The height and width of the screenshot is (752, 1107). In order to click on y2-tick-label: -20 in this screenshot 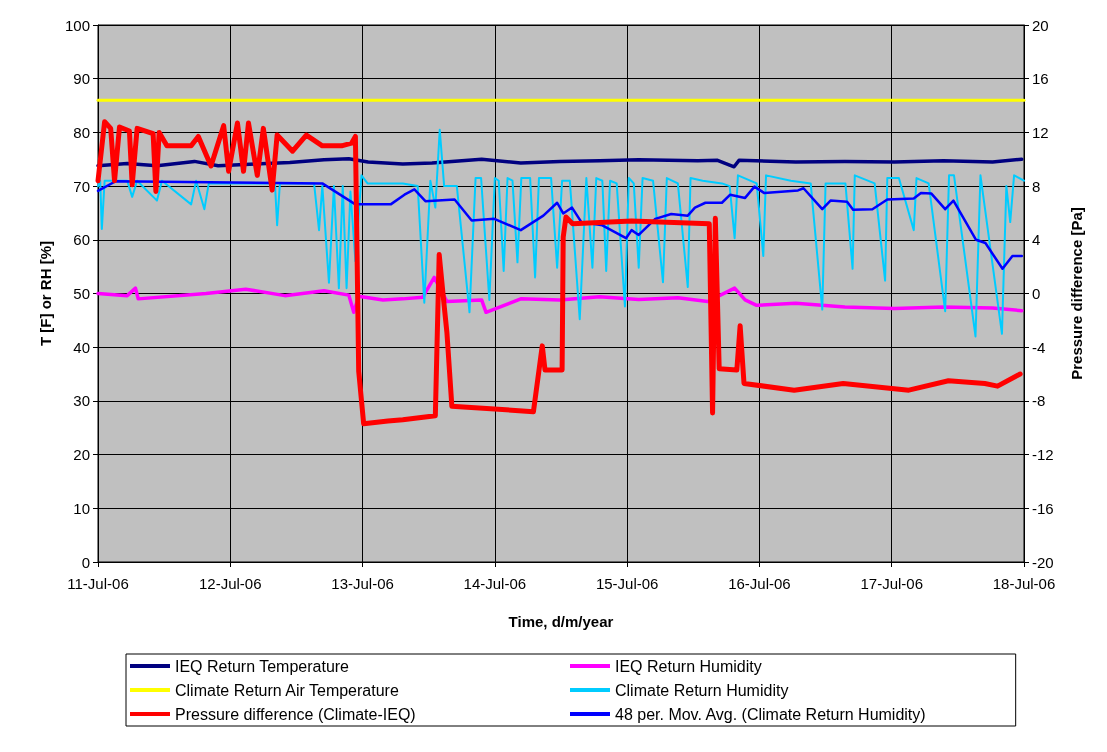, I will do `click(1043, 562)`.